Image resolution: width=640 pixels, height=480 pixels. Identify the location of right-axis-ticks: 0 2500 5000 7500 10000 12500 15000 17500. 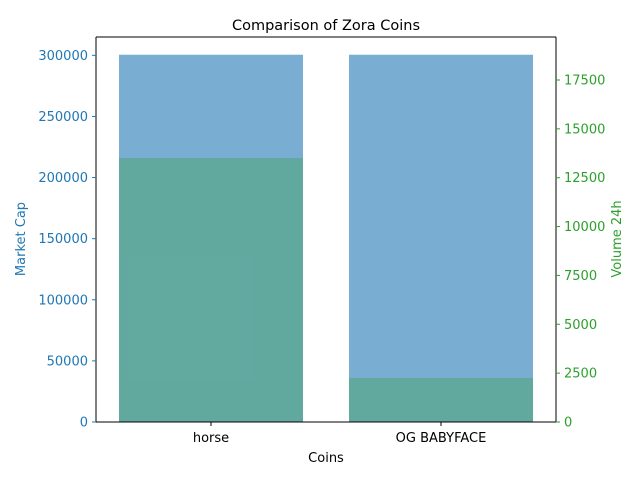
(580, 252).